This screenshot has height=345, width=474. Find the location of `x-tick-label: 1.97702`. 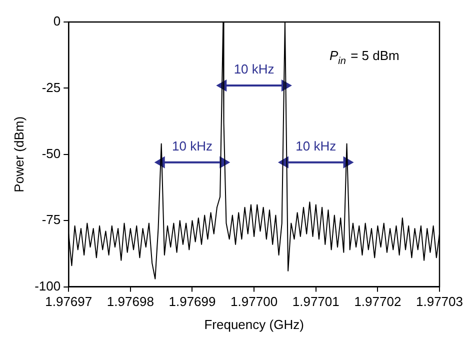

x-tick-label: 1.97702 is located at coordinates (378, 302).